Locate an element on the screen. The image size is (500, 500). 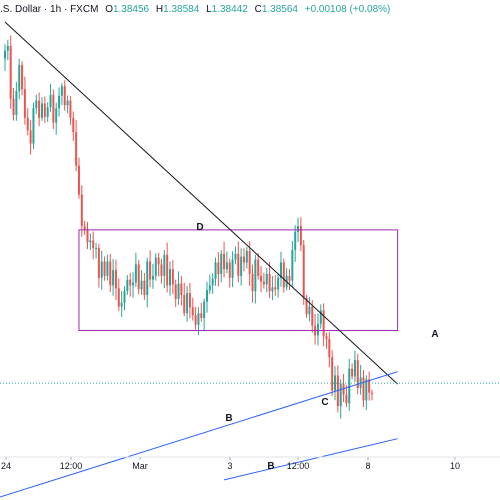
label-a: A is located at coordinates (434, 334).